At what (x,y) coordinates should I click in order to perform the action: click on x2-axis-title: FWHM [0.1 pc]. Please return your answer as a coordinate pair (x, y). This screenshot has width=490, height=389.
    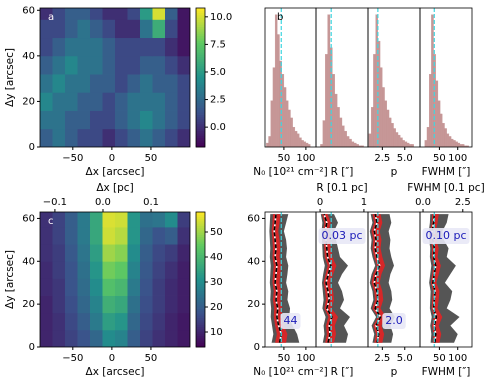
    Looking at the image, I should click on (445, 188).